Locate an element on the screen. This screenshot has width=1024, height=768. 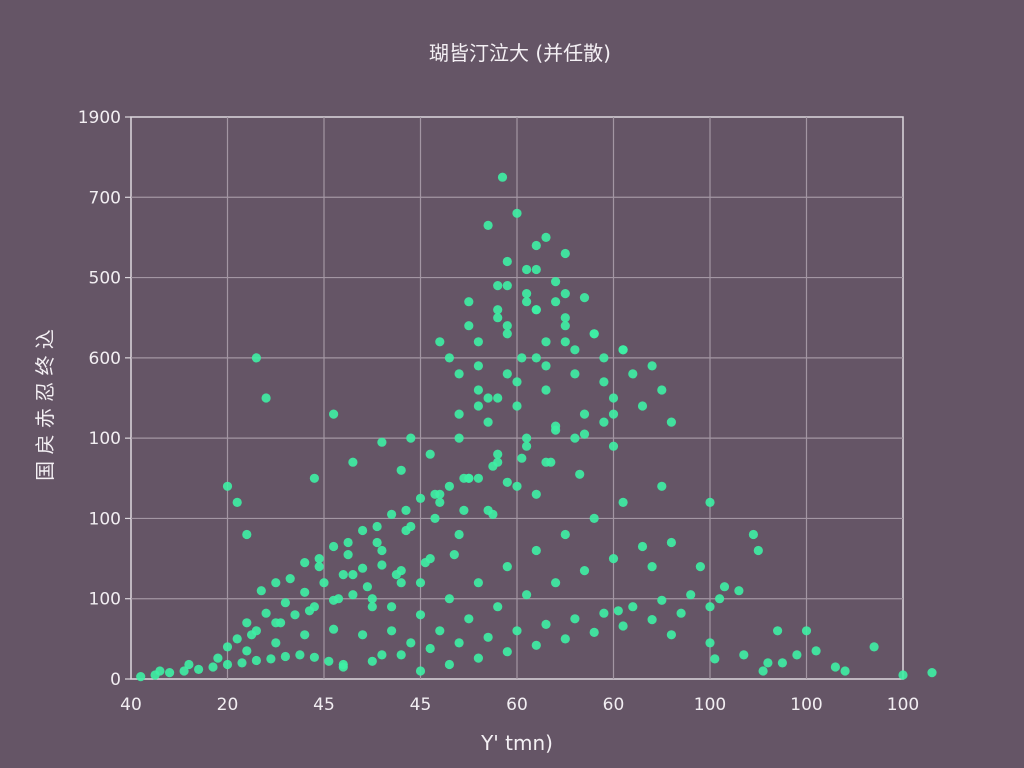
y-tick-labels: 0 100 100 100 600 500 700 1900 is located at coordinates (99, 399).